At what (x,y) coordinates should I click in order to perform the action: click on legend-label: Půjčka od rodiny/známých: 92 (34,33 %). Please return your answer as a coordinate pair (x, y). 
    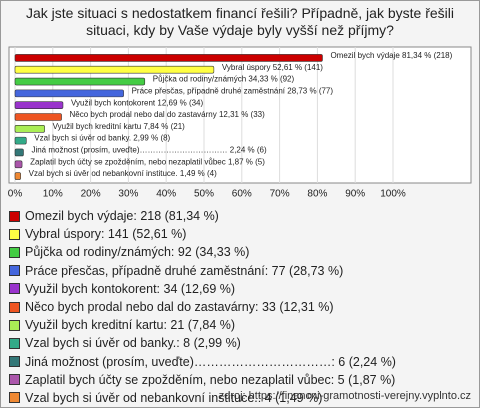
    Looking at the image, I should click on (137, 252).